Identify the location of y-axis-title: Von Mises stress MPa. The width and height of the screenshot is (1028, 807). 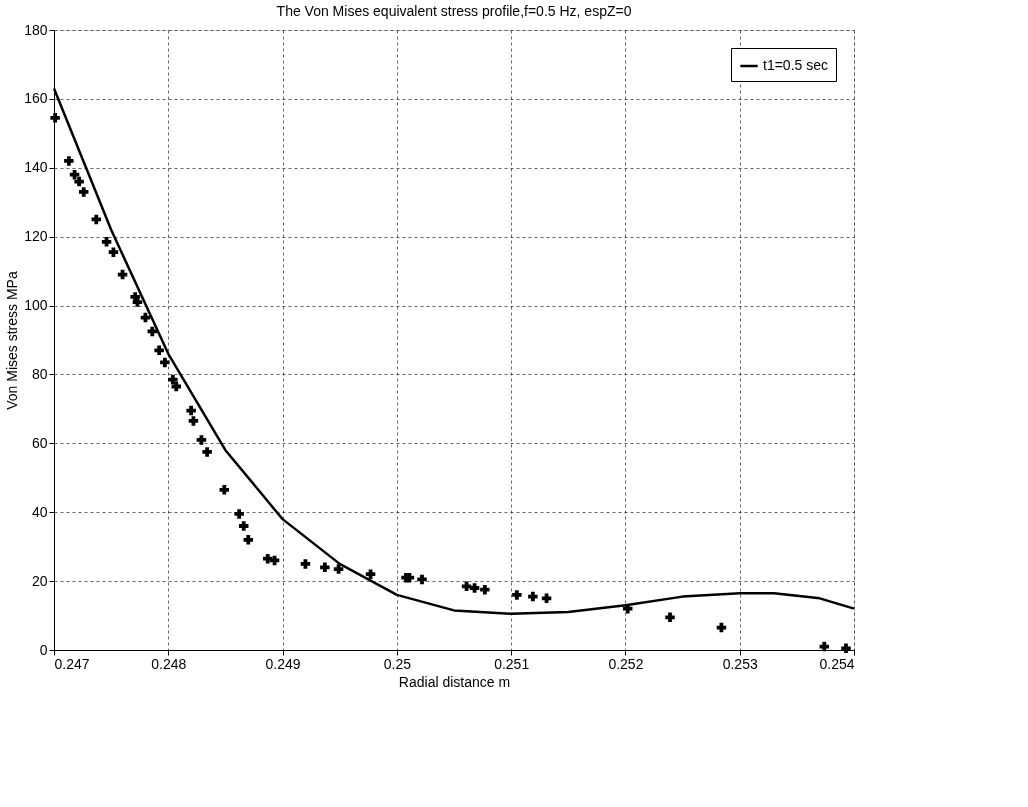
(12, 340).